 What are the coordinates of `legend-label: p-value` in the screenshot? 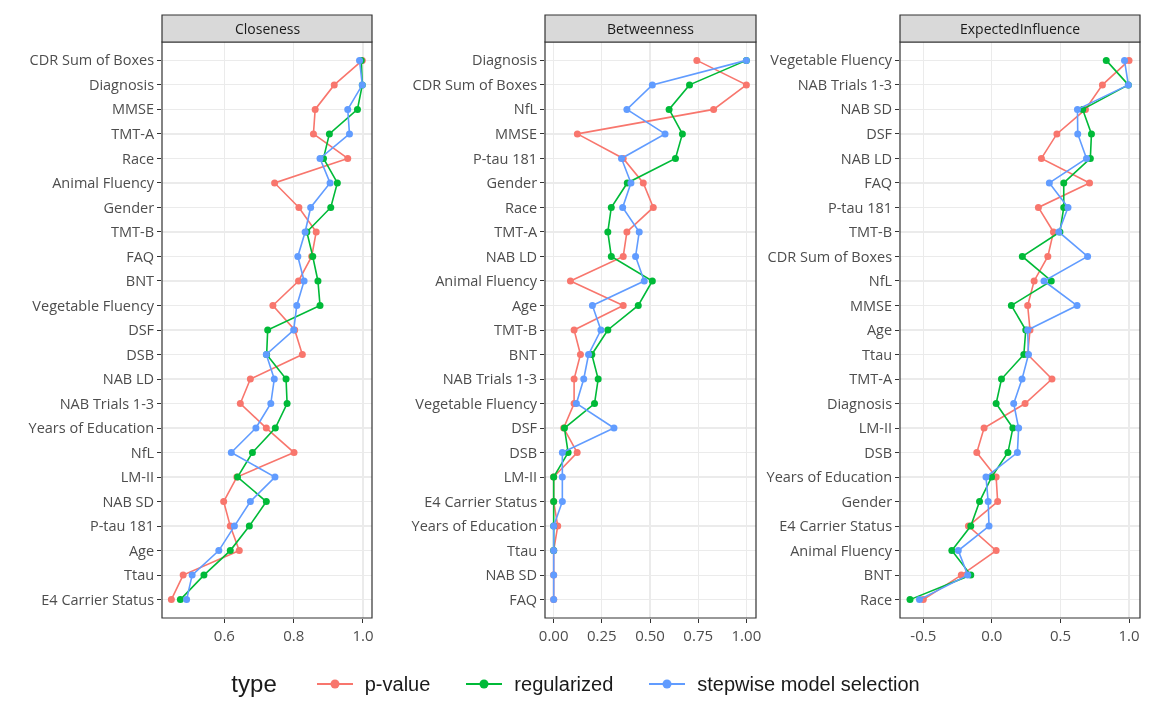 It's located at (397, 684).